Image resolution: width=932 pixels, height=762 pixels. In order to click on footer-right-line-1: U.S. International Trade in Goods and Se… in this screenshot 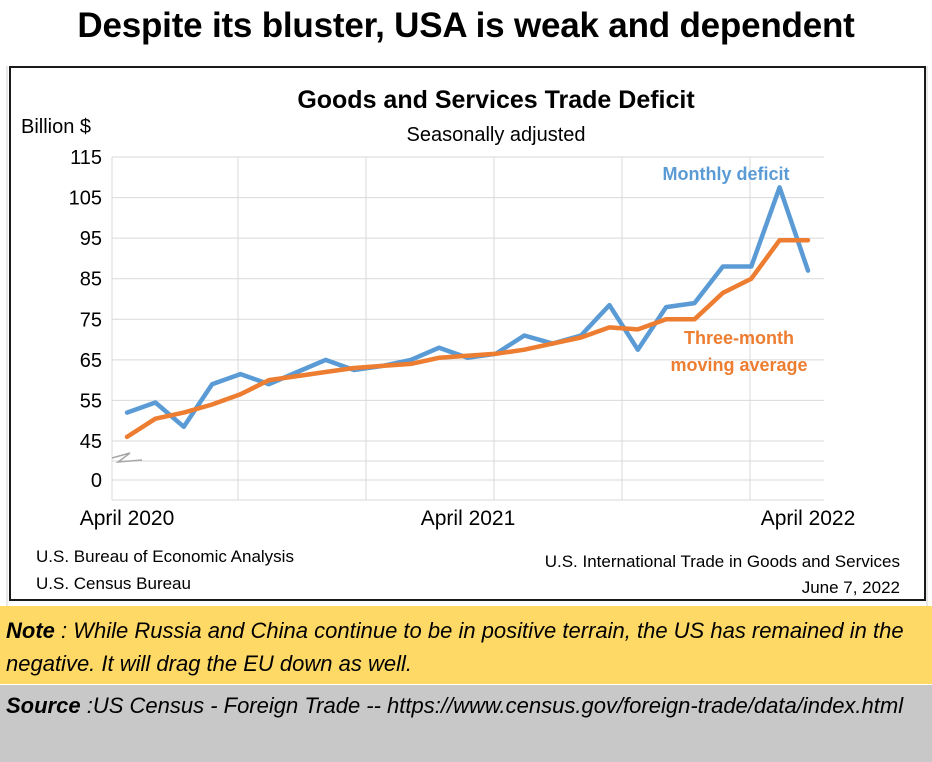, I will do `click(722, 561)`.